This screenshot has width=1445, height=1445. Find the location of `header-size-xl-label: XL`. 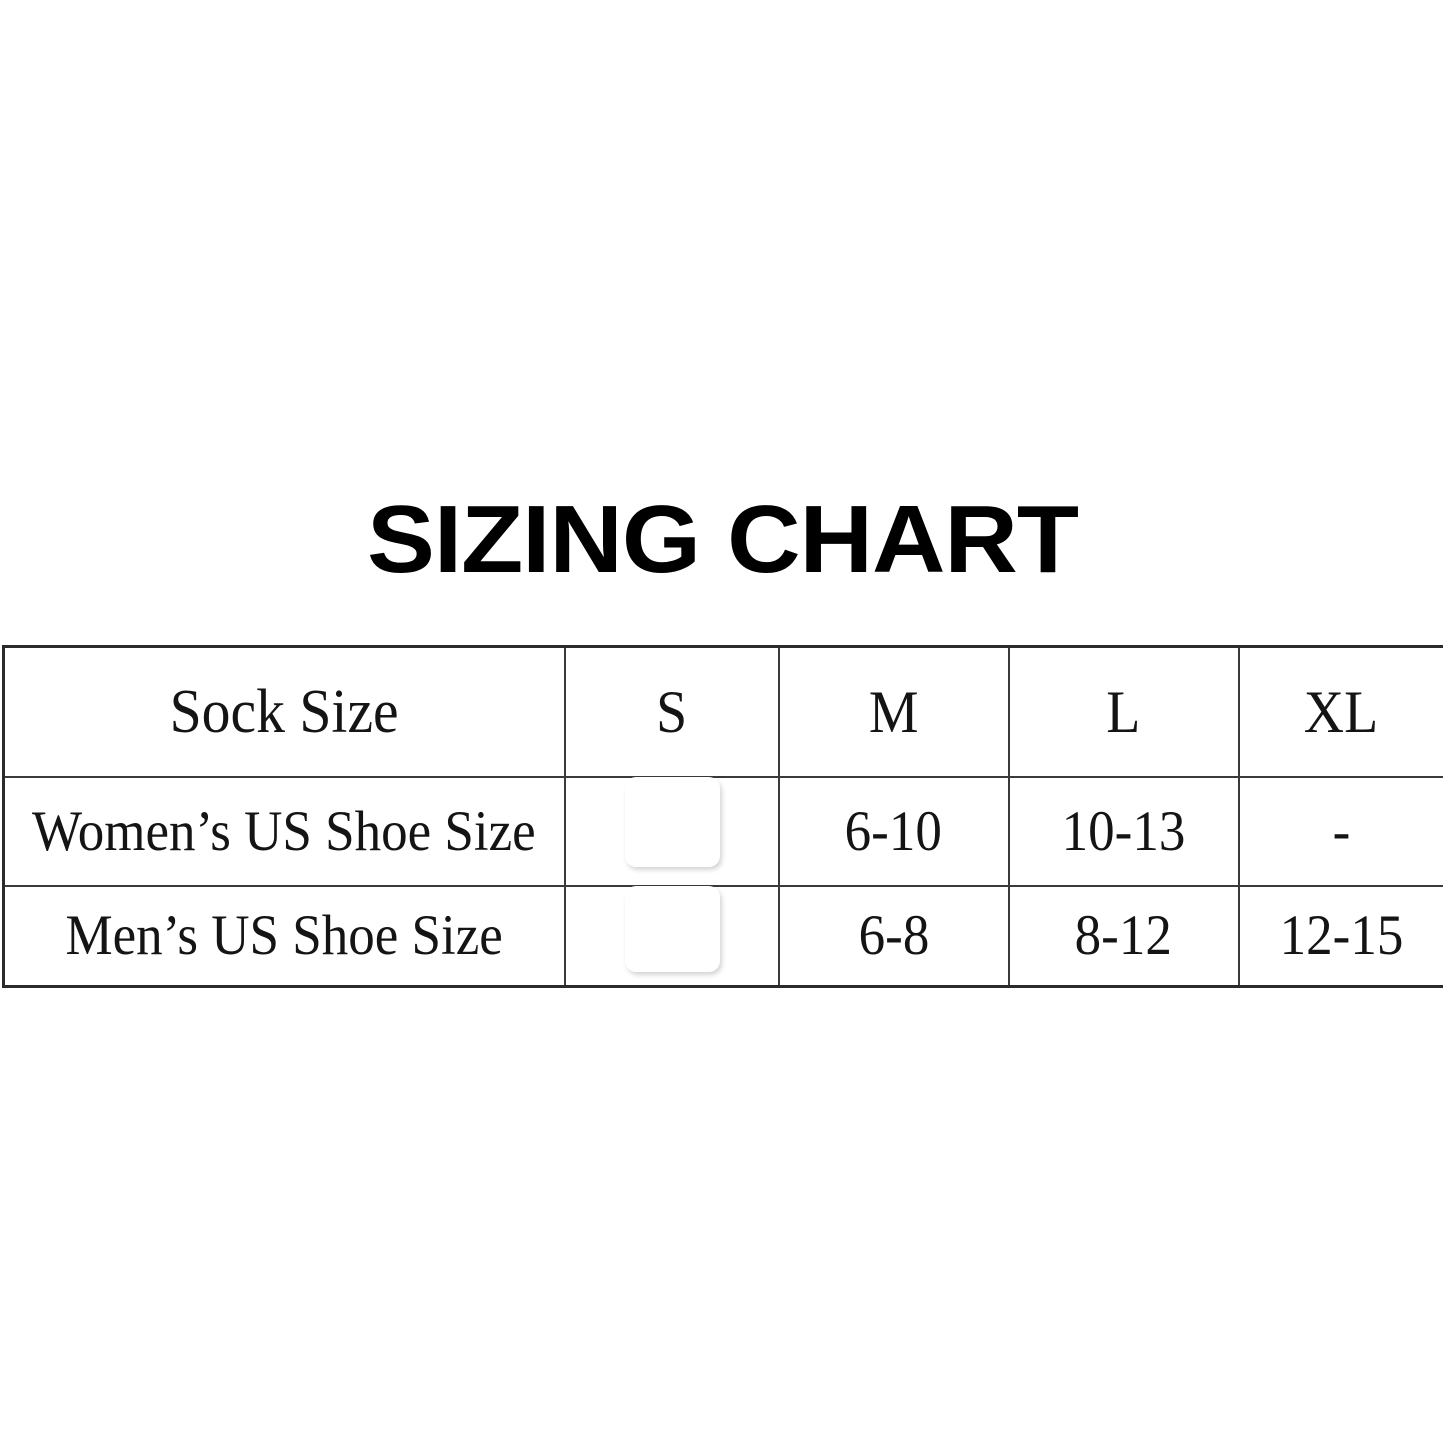

header-size-xl-label: XL is located at coordinates (1341, 711).